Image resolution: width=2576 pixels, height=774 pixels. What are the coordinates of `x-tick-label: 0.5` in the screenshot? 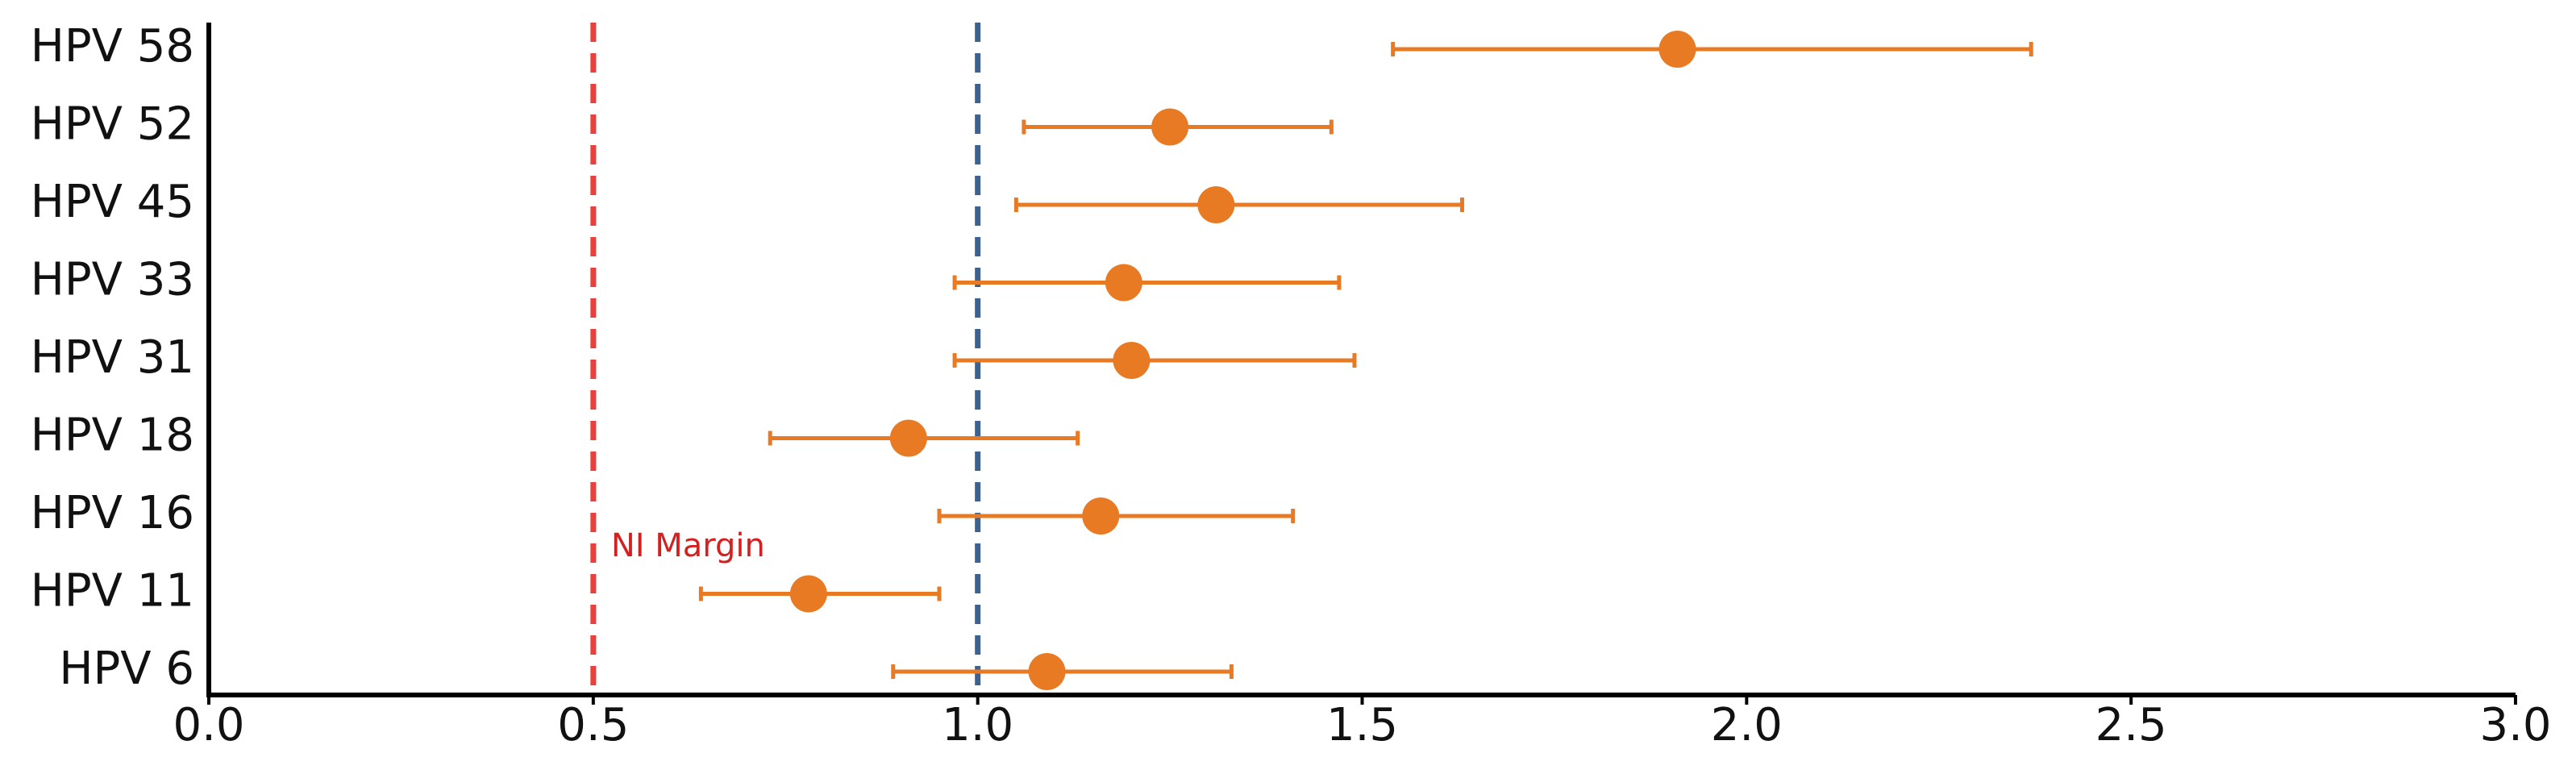 It's located at (593, 725).